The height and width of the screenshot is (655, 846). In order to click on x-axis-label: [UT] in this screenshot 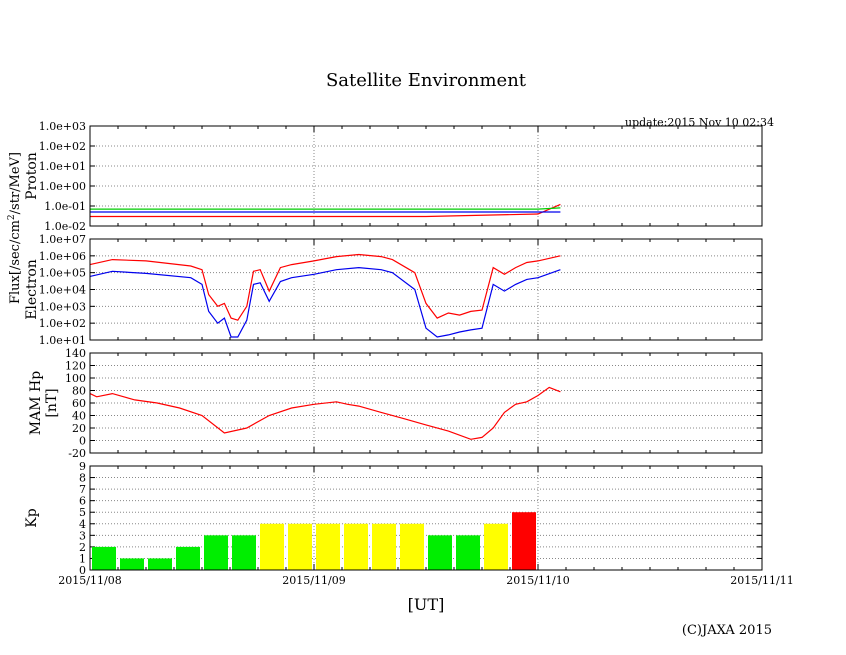, I will do `click(426, 604)`.